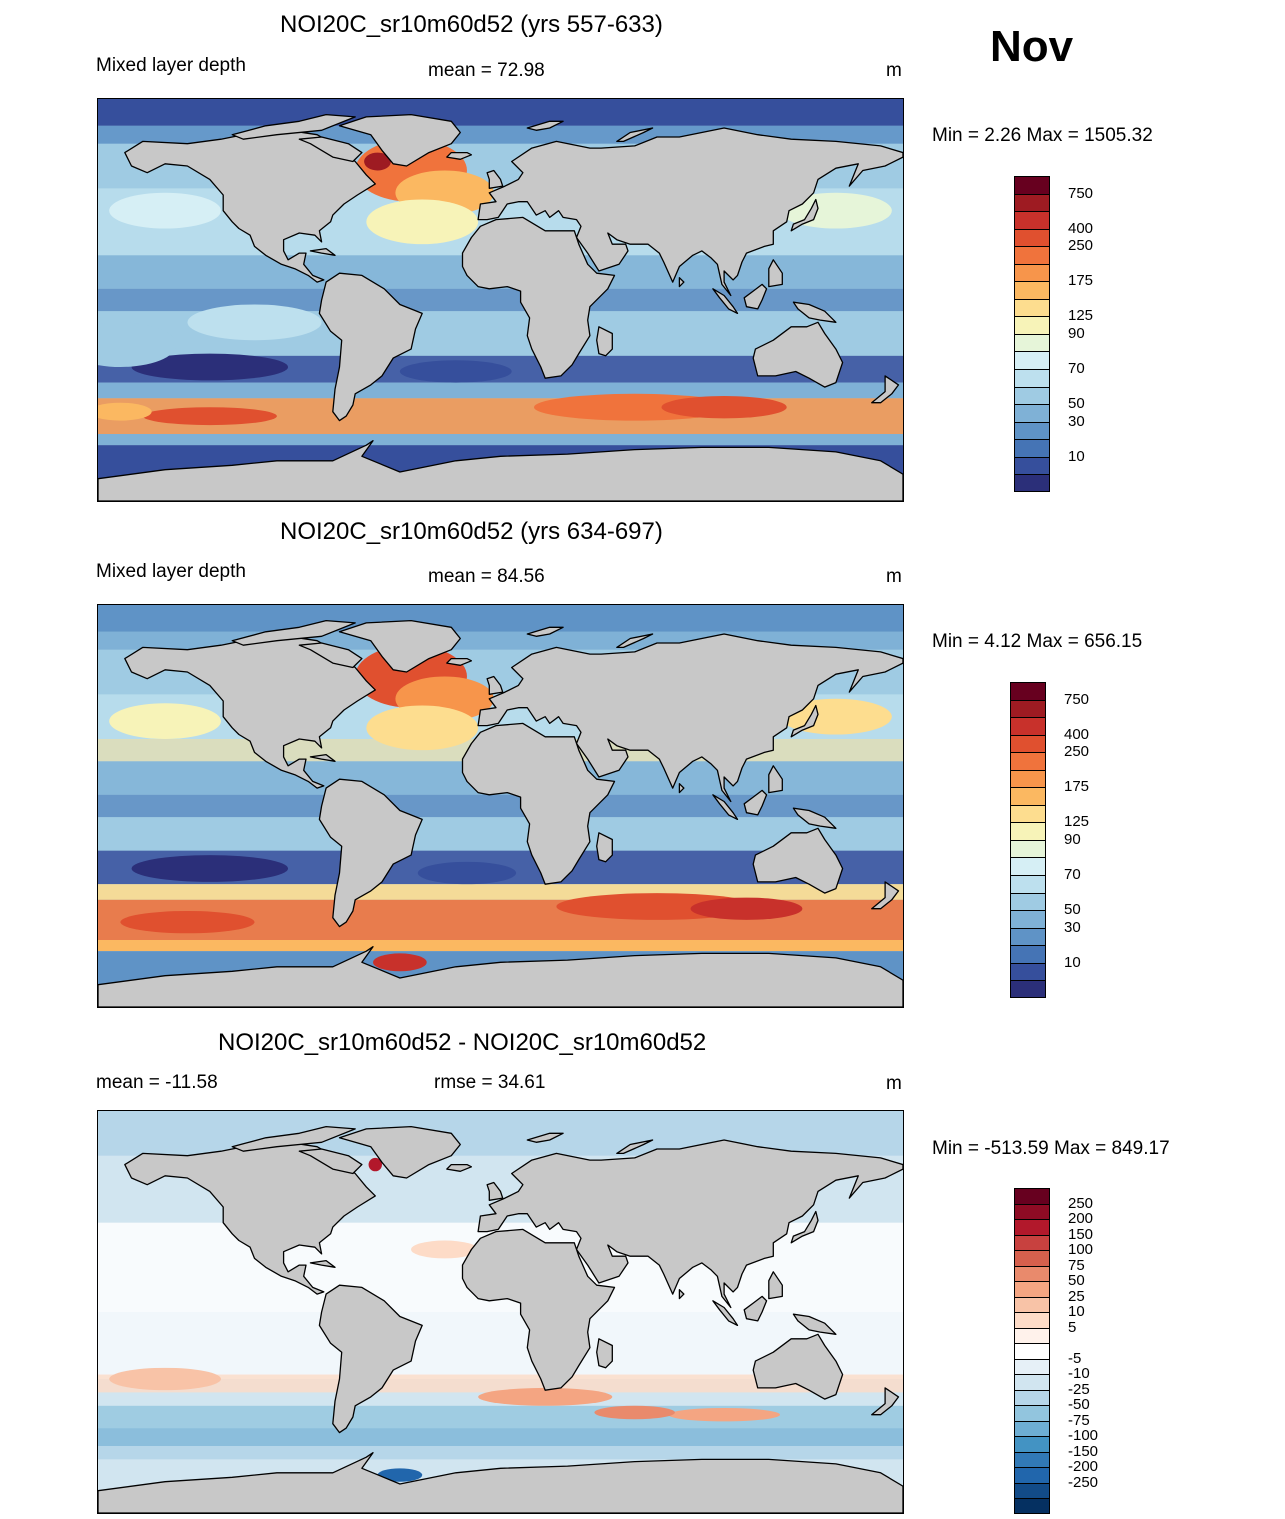 This screenshot has height=1519, width=1285. I want to click on colorbar-label: 400, so click(1077, 734).